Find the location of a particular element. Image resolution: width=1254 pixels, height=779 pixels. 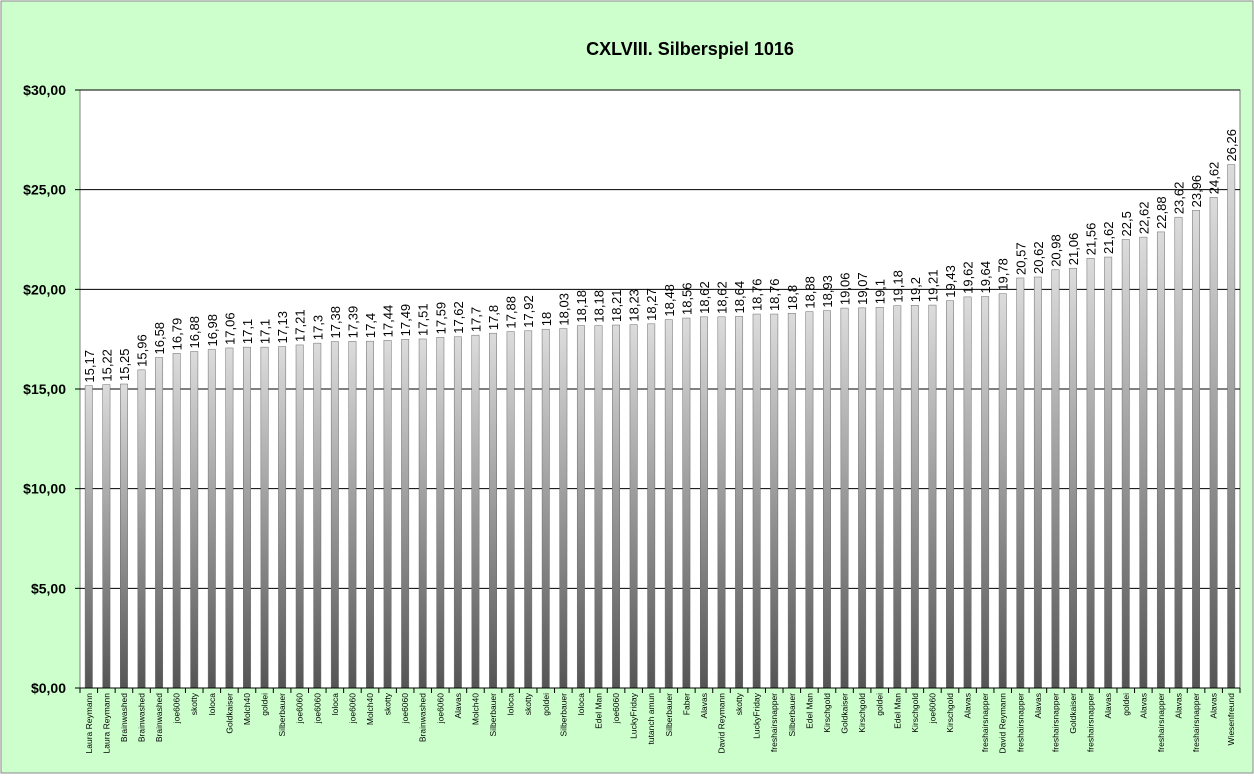

x-tick-label: LuckyFriday is located at coordinates (757, 715).